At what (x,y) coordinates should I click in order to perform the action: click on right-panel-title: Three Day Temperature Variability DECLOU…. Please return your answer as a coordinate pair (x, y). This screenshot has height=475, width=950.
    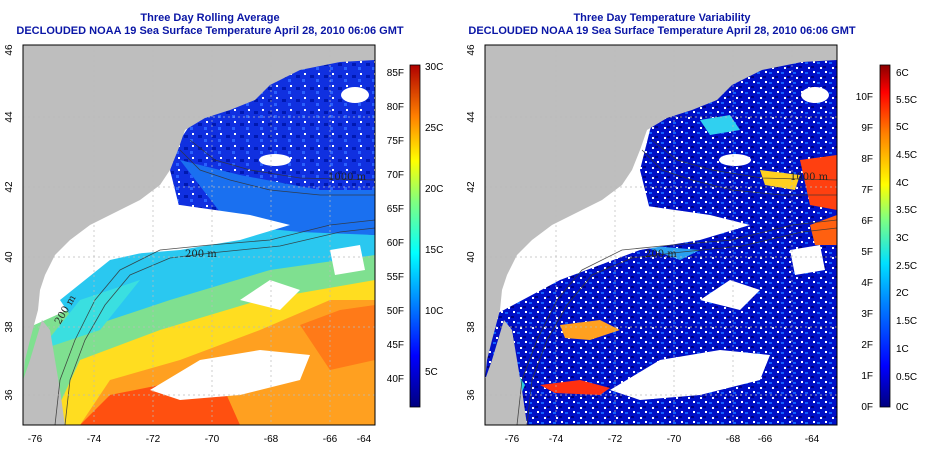
    Looking at the image, I should click on (662, 25).